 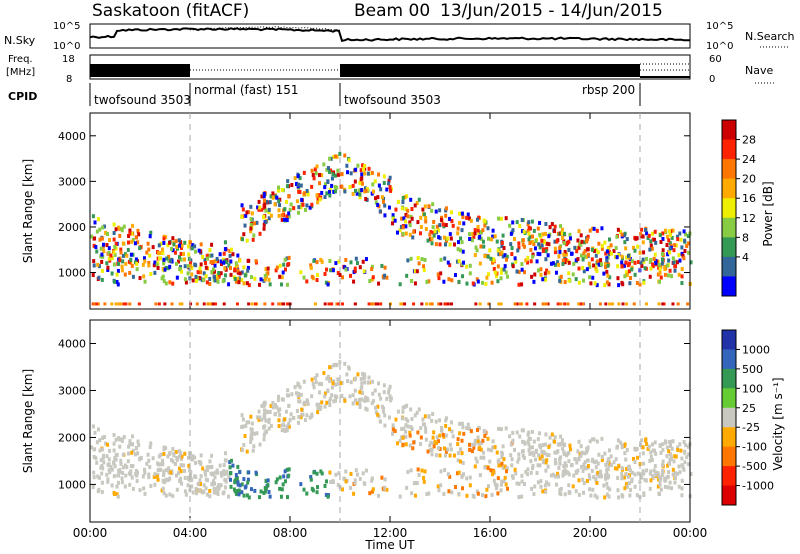 I want to click on ytick-label-3000: 3000, so click(x=72, y=181).